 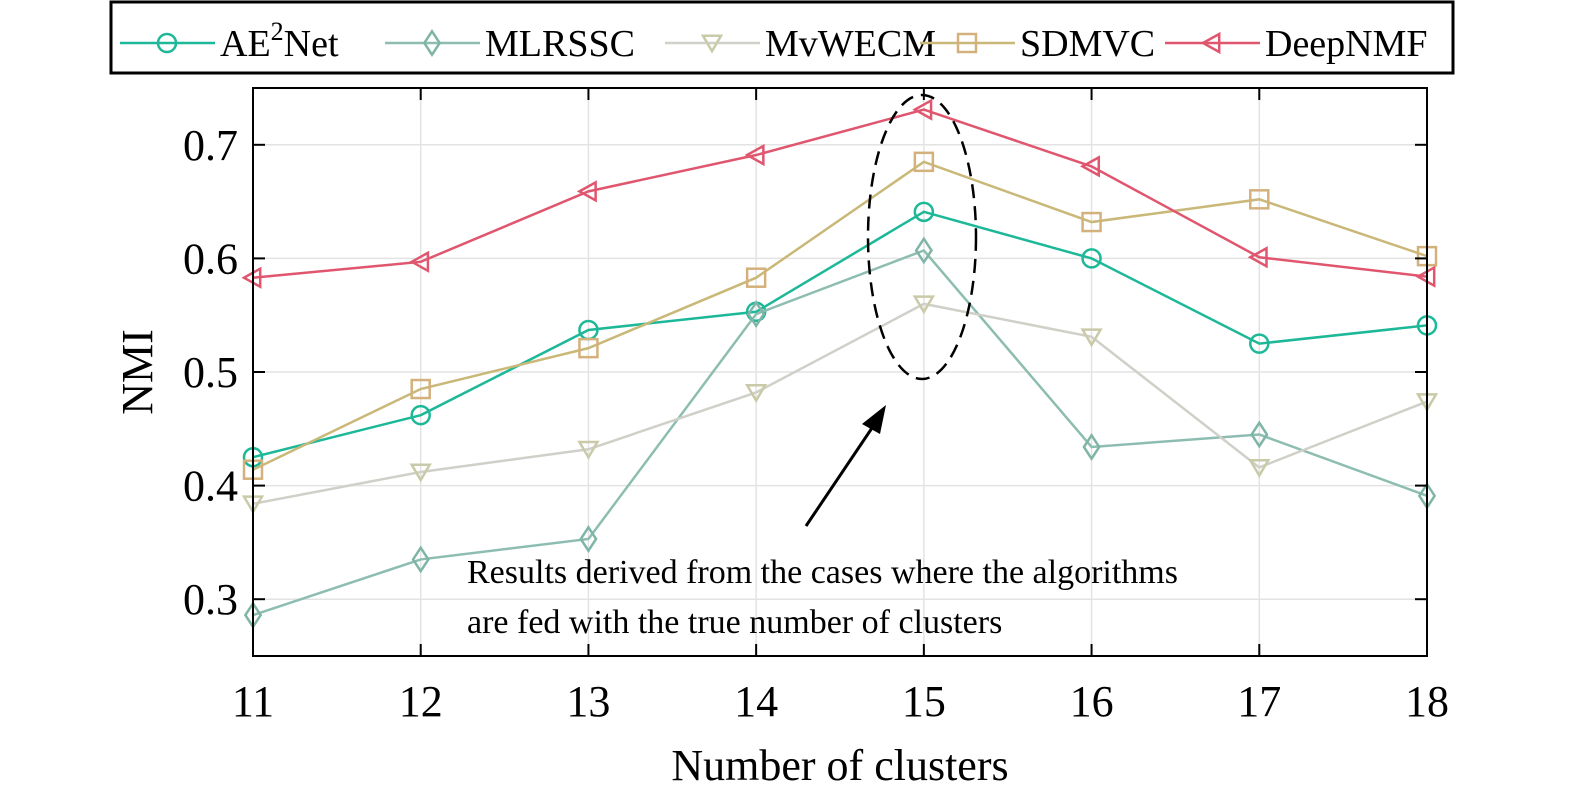 What do you see at coordinates (421, 701) in the screenshot?
I see `x-tick-label: 12` at bounding box center [421, 701].